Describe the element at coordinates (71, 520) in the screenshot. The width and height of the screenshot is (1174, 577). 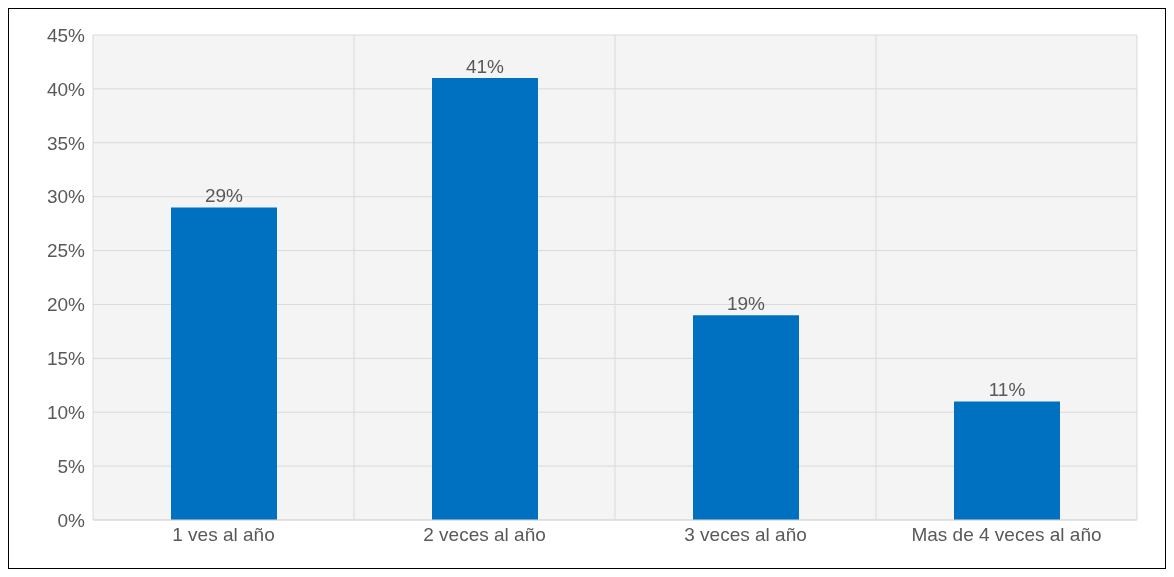
I see `y-tick-label: 0%` at that location.